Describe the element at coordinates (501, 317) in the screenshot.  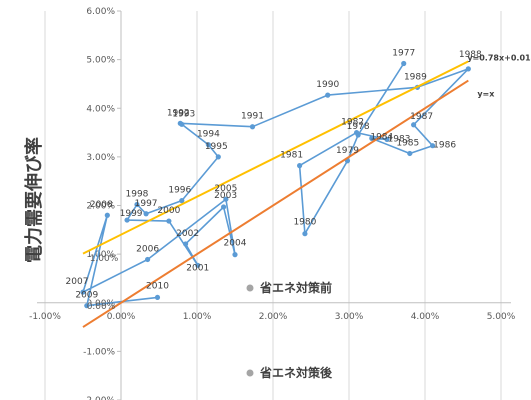
I see `x-tick-label: 5.00%` at that location.